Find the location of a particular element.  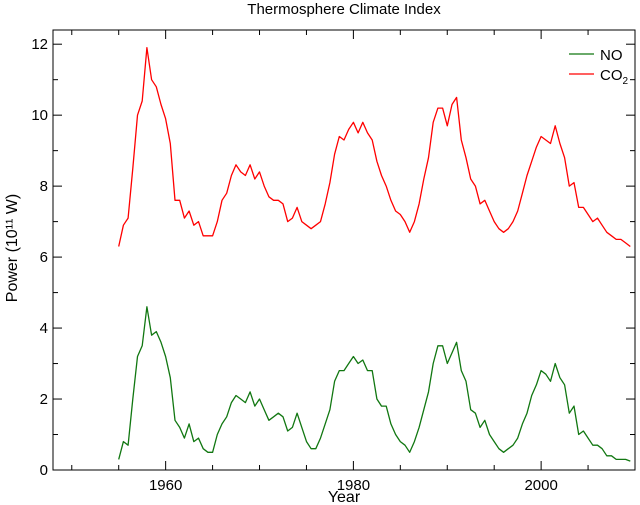

y-tick-label: 8 is located at coordinates (44, 186).